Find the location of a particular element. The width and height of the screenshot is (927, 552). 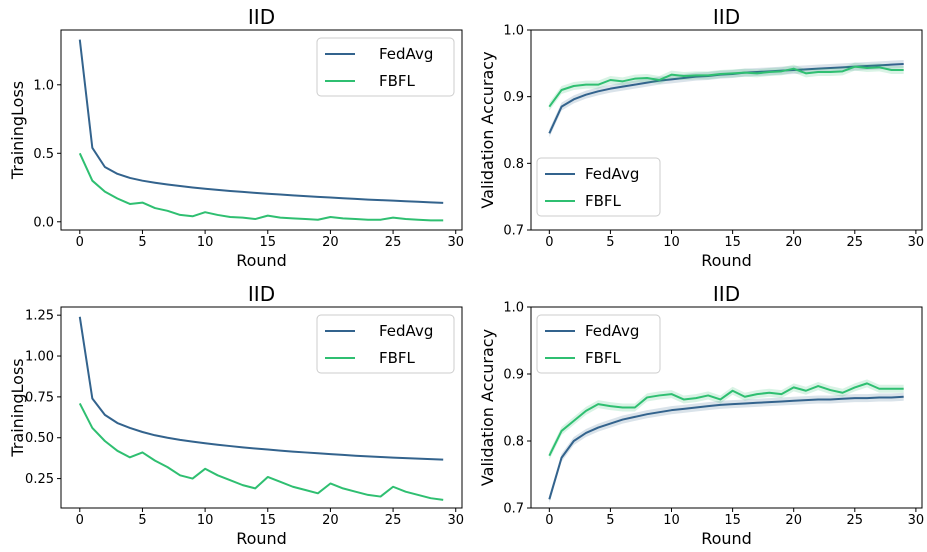

tl-series-fbfl is located at coordinates (261, 187).